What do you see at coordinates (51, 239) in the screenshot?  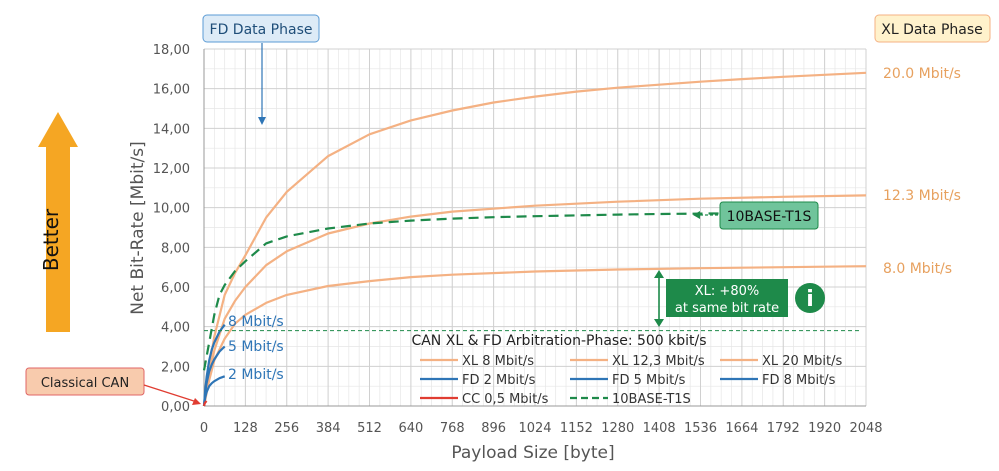 I see `better-label: Better` at bounding box center [51, 239].